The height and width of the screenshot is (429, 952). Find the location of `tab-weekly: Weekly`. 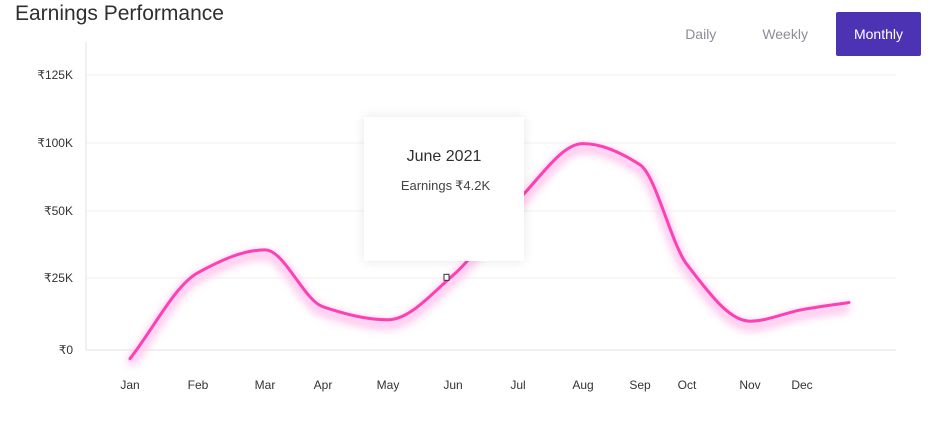

tab-weekly: Weekly is located at coordinates (785, 34).